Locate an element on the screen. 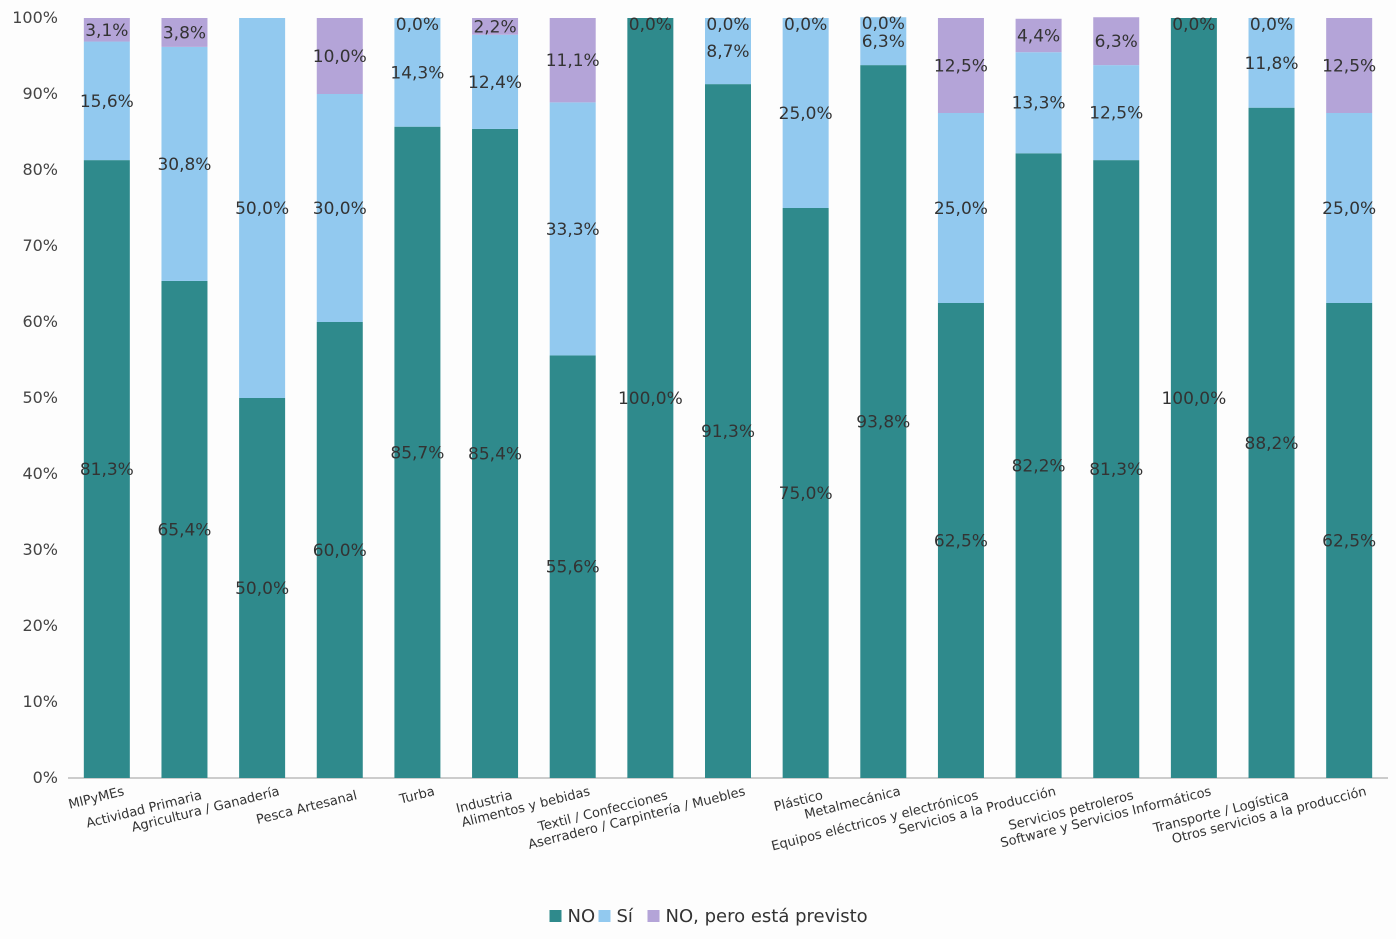 The image size is (1396, 939). data-label: 33,3% is located at coordinates (573, 230).